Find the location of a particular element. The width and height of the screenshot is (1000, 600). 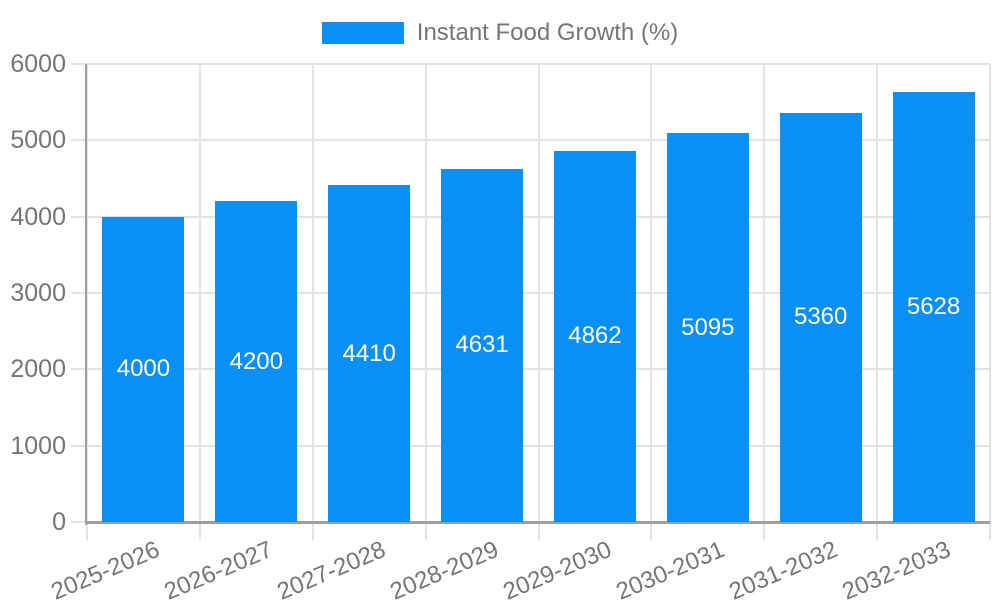

bar-value-label: 5628 is located at coordinates (933, 307).